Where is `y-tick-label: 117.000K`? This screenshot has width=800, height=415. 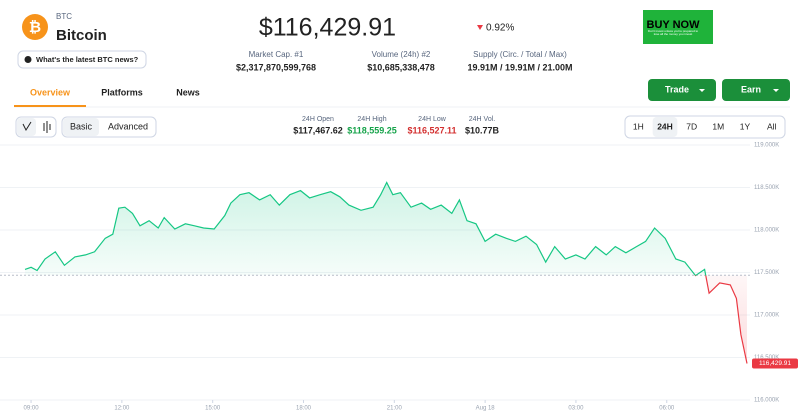
y-tick-label: 117.000K is located at coordinates (766, 316).